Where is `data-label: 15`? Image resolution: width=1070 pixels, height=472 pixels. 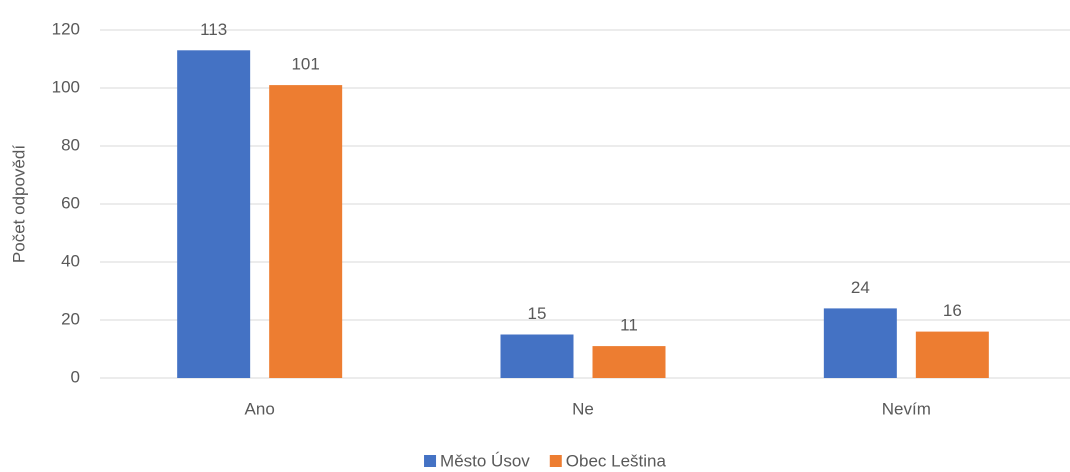 data-label: 15 is located at coordinates (537, 313).